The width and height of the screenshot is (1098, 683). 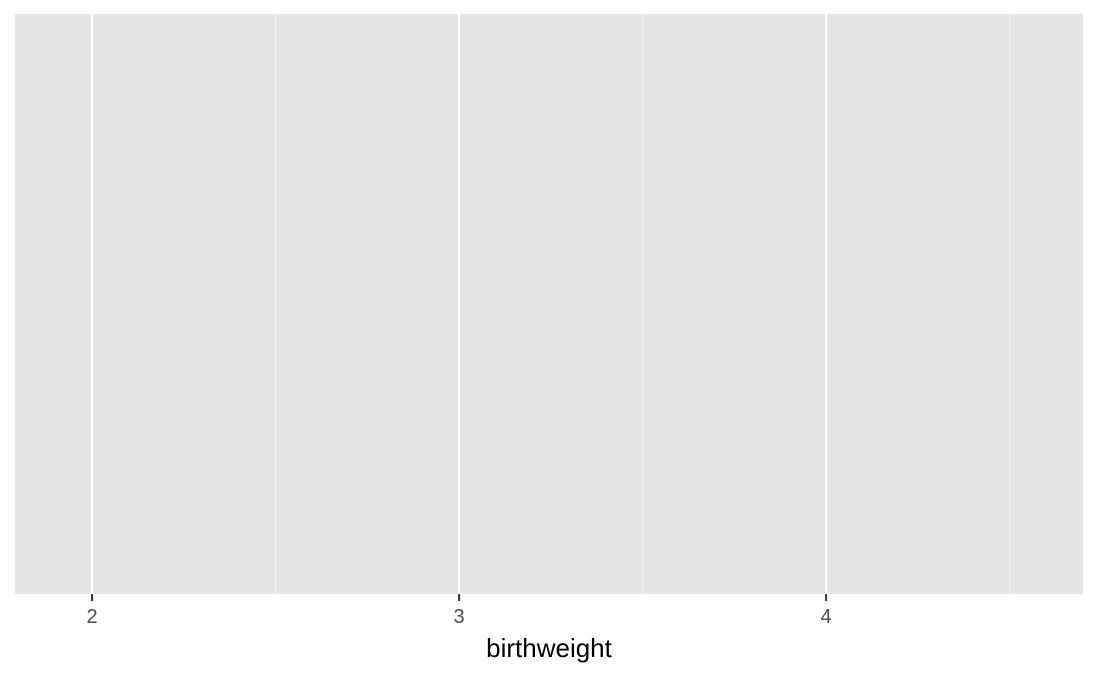 What do you see at coordinates (826, 617) in the screenshot?
I see `x-tick-label-2: 4` at bounding box center [826, 617].